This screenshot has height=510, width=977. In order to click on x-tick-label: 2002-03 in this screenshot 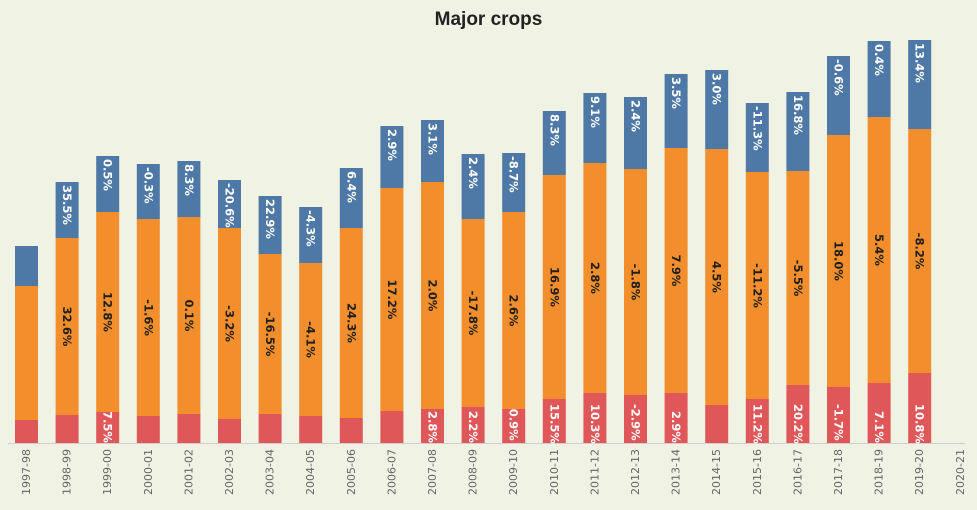, I will do `click(229, 472)`.